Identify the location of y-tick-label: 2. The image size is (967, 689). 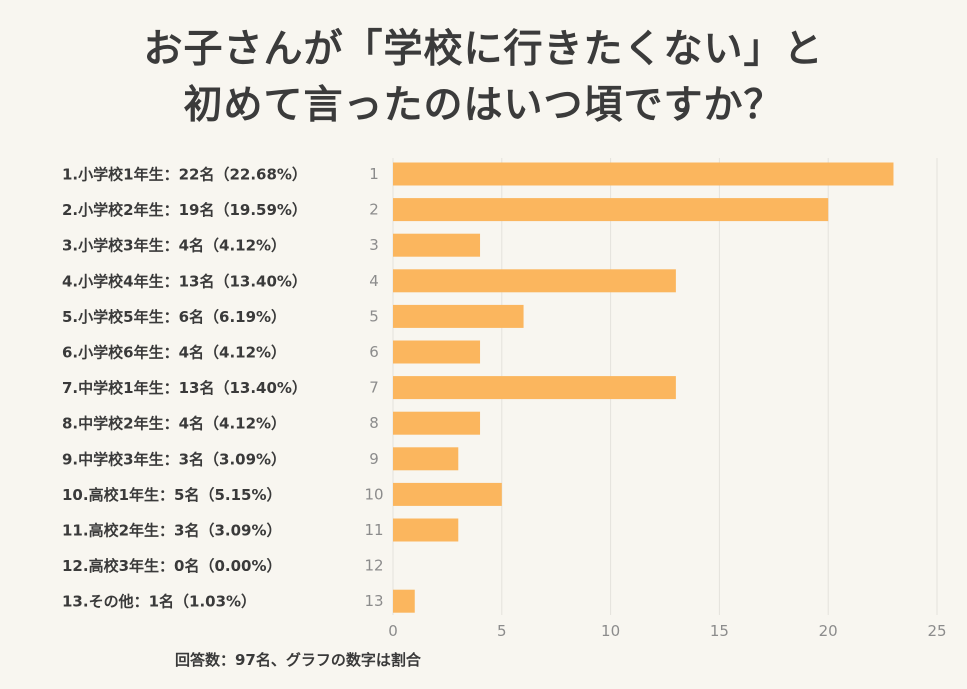
(374, 210).